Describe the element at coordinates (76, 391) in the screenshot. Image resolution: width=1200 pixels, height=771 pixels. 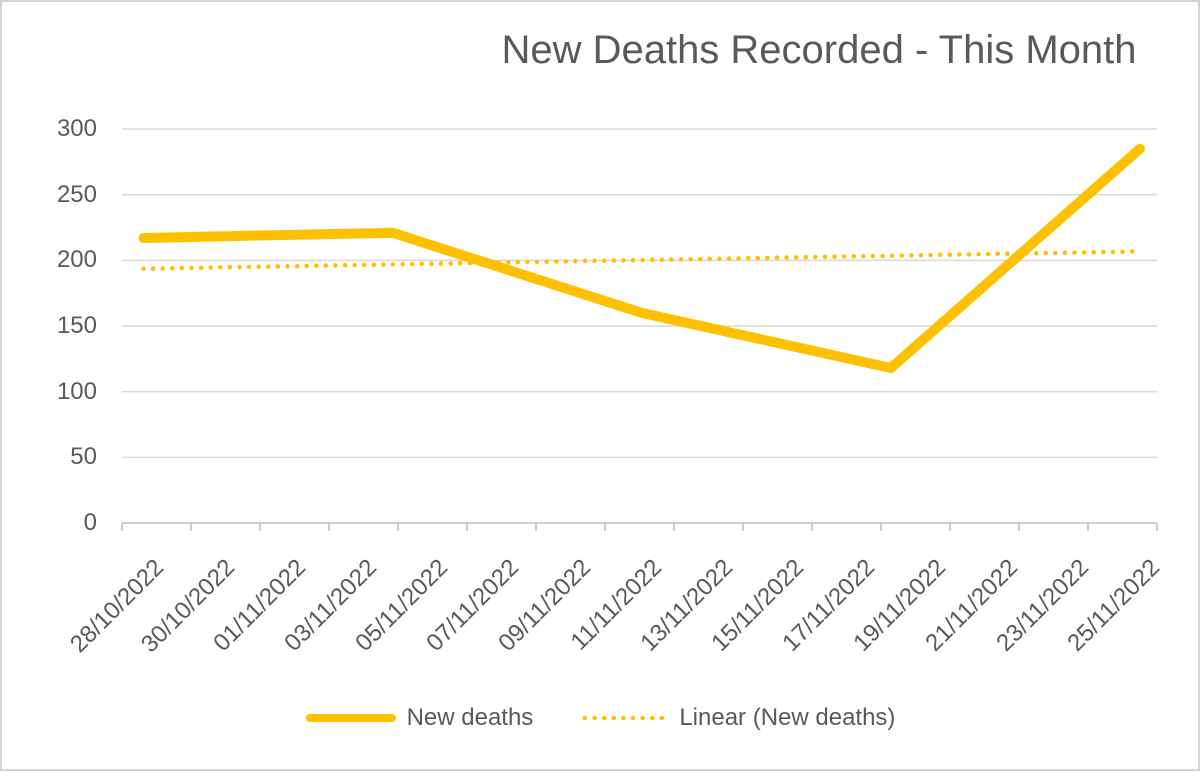
I see `y-axis-label: 100` at that location.